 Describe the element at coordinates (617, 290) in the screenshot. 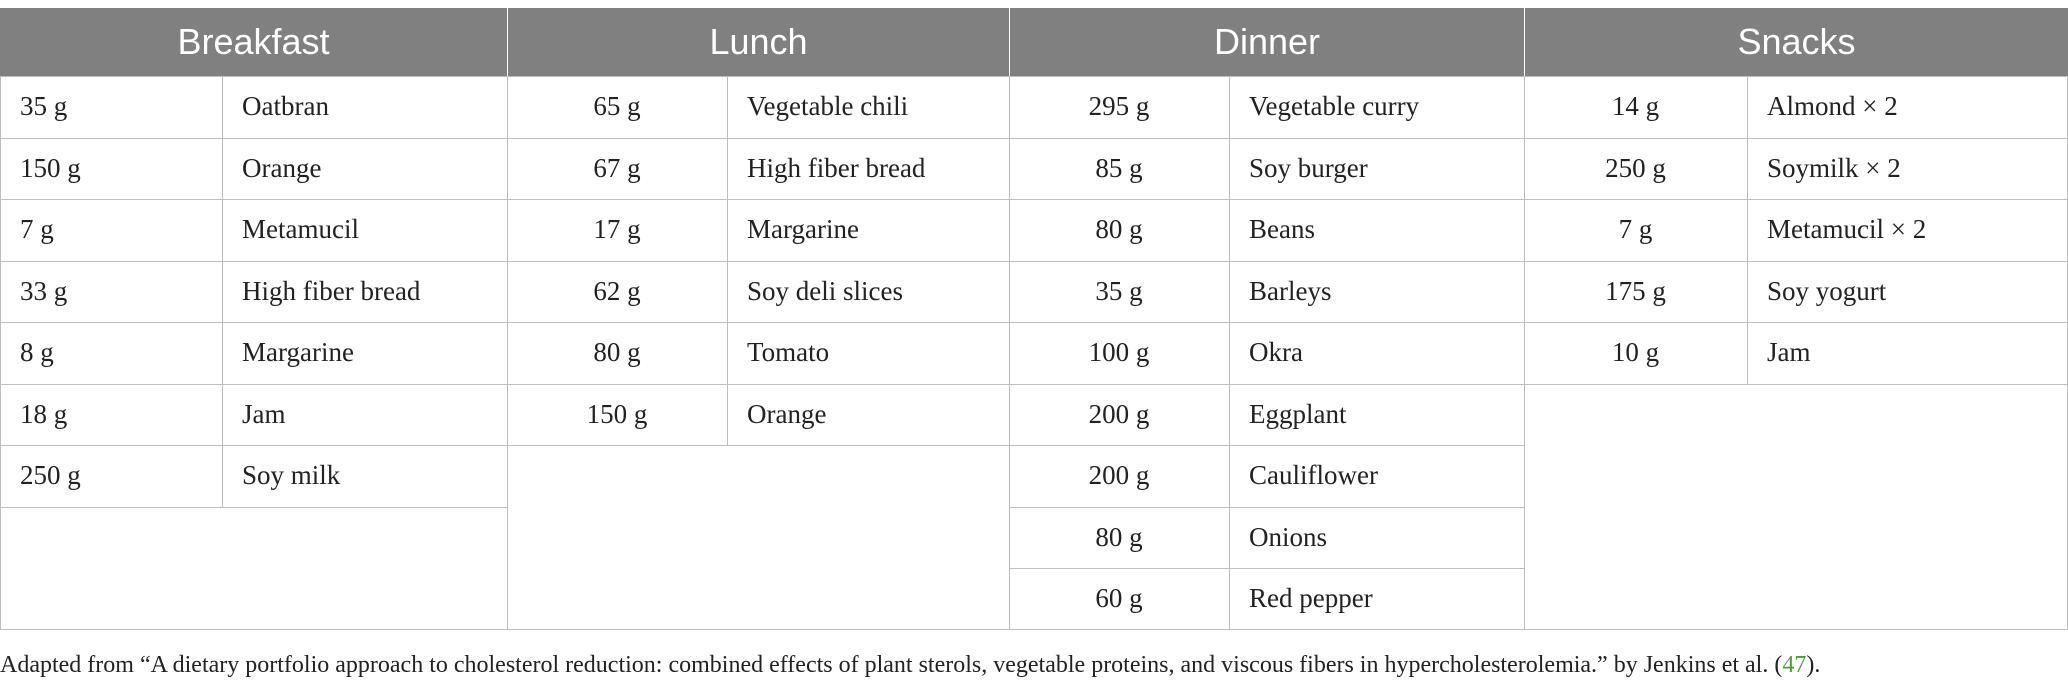

I see `lunch-quantity-cell: 62 g` at that location.